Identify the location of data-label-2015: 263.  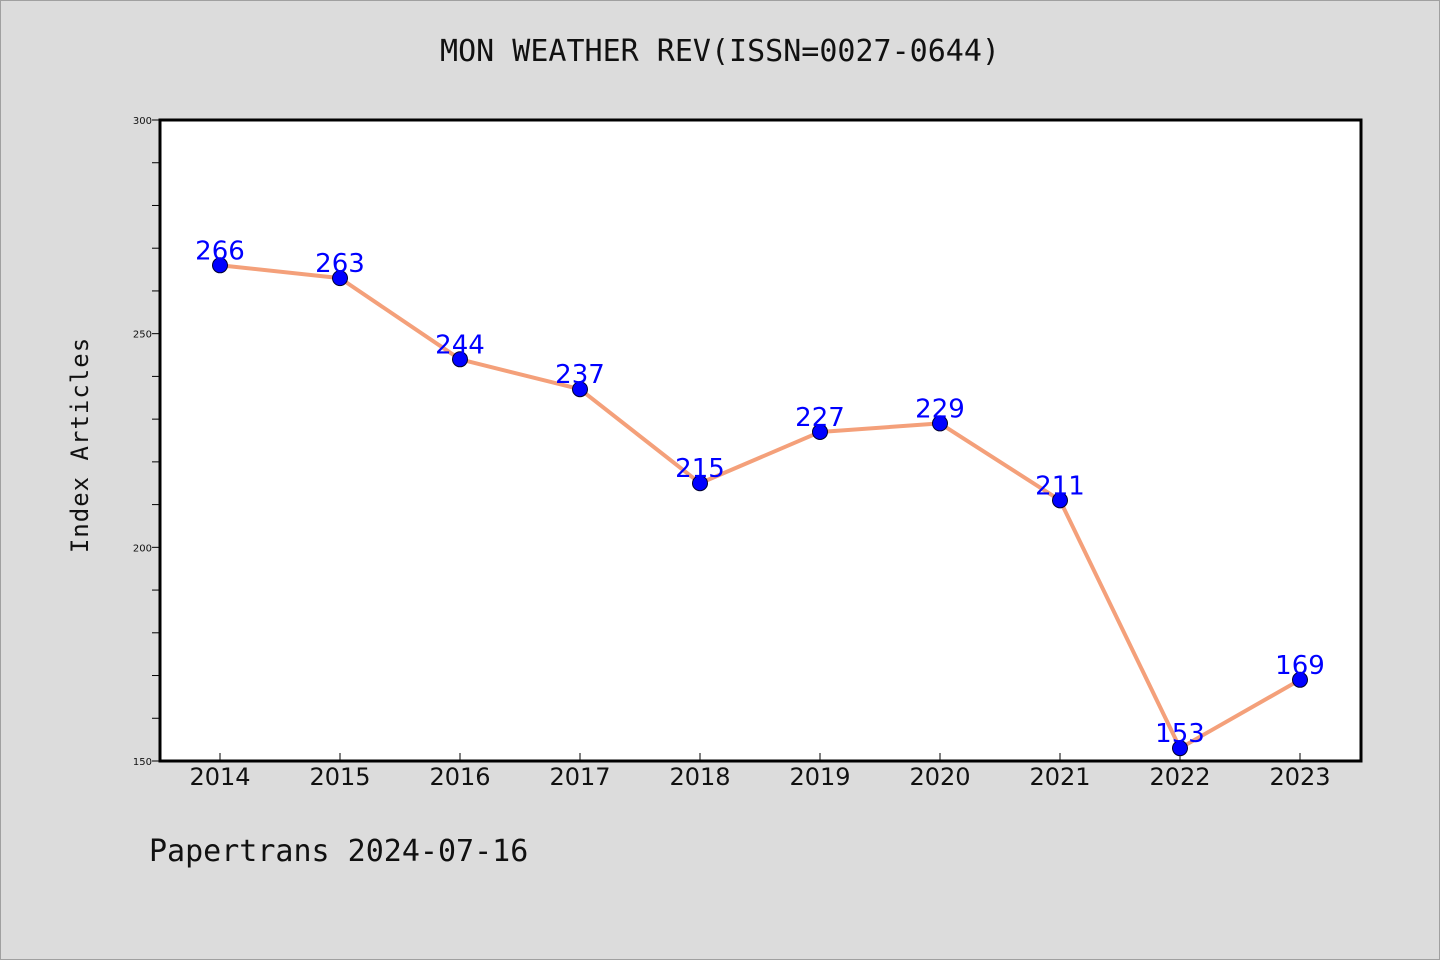
(340, 264).